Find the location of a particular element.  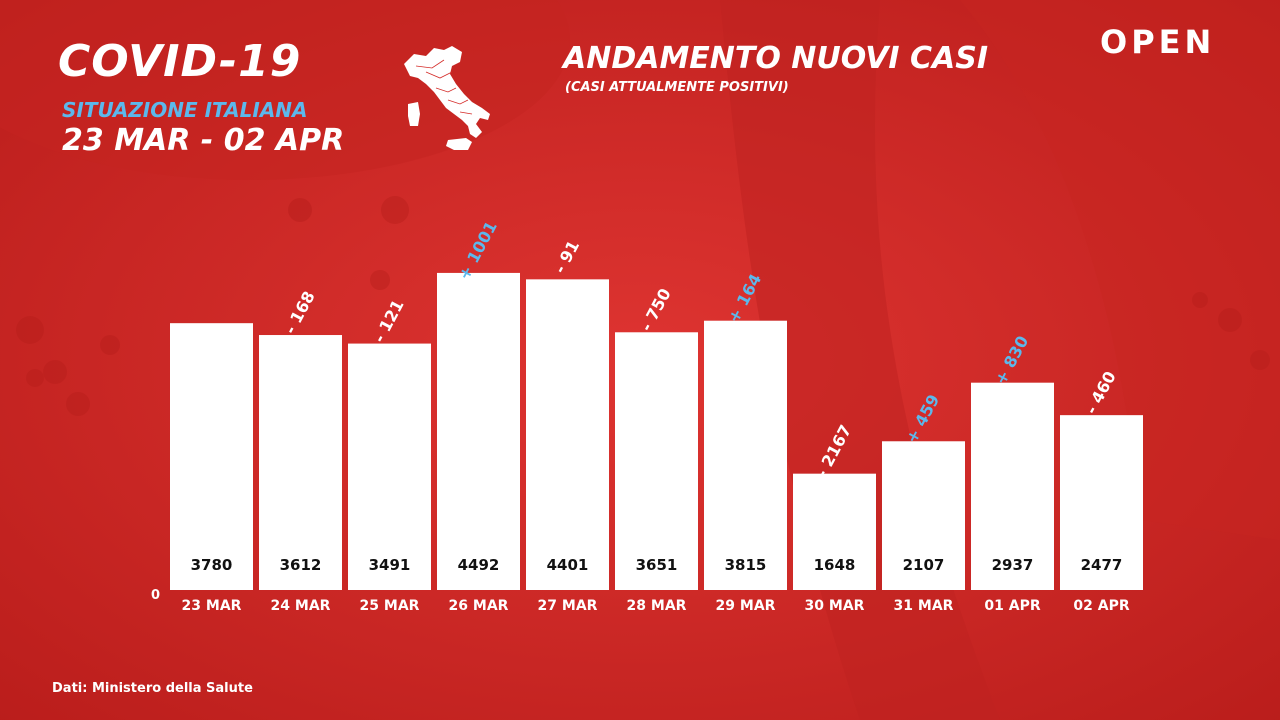

x-axis-tick-label: 01 APR is located at coordinates (1012, 606).